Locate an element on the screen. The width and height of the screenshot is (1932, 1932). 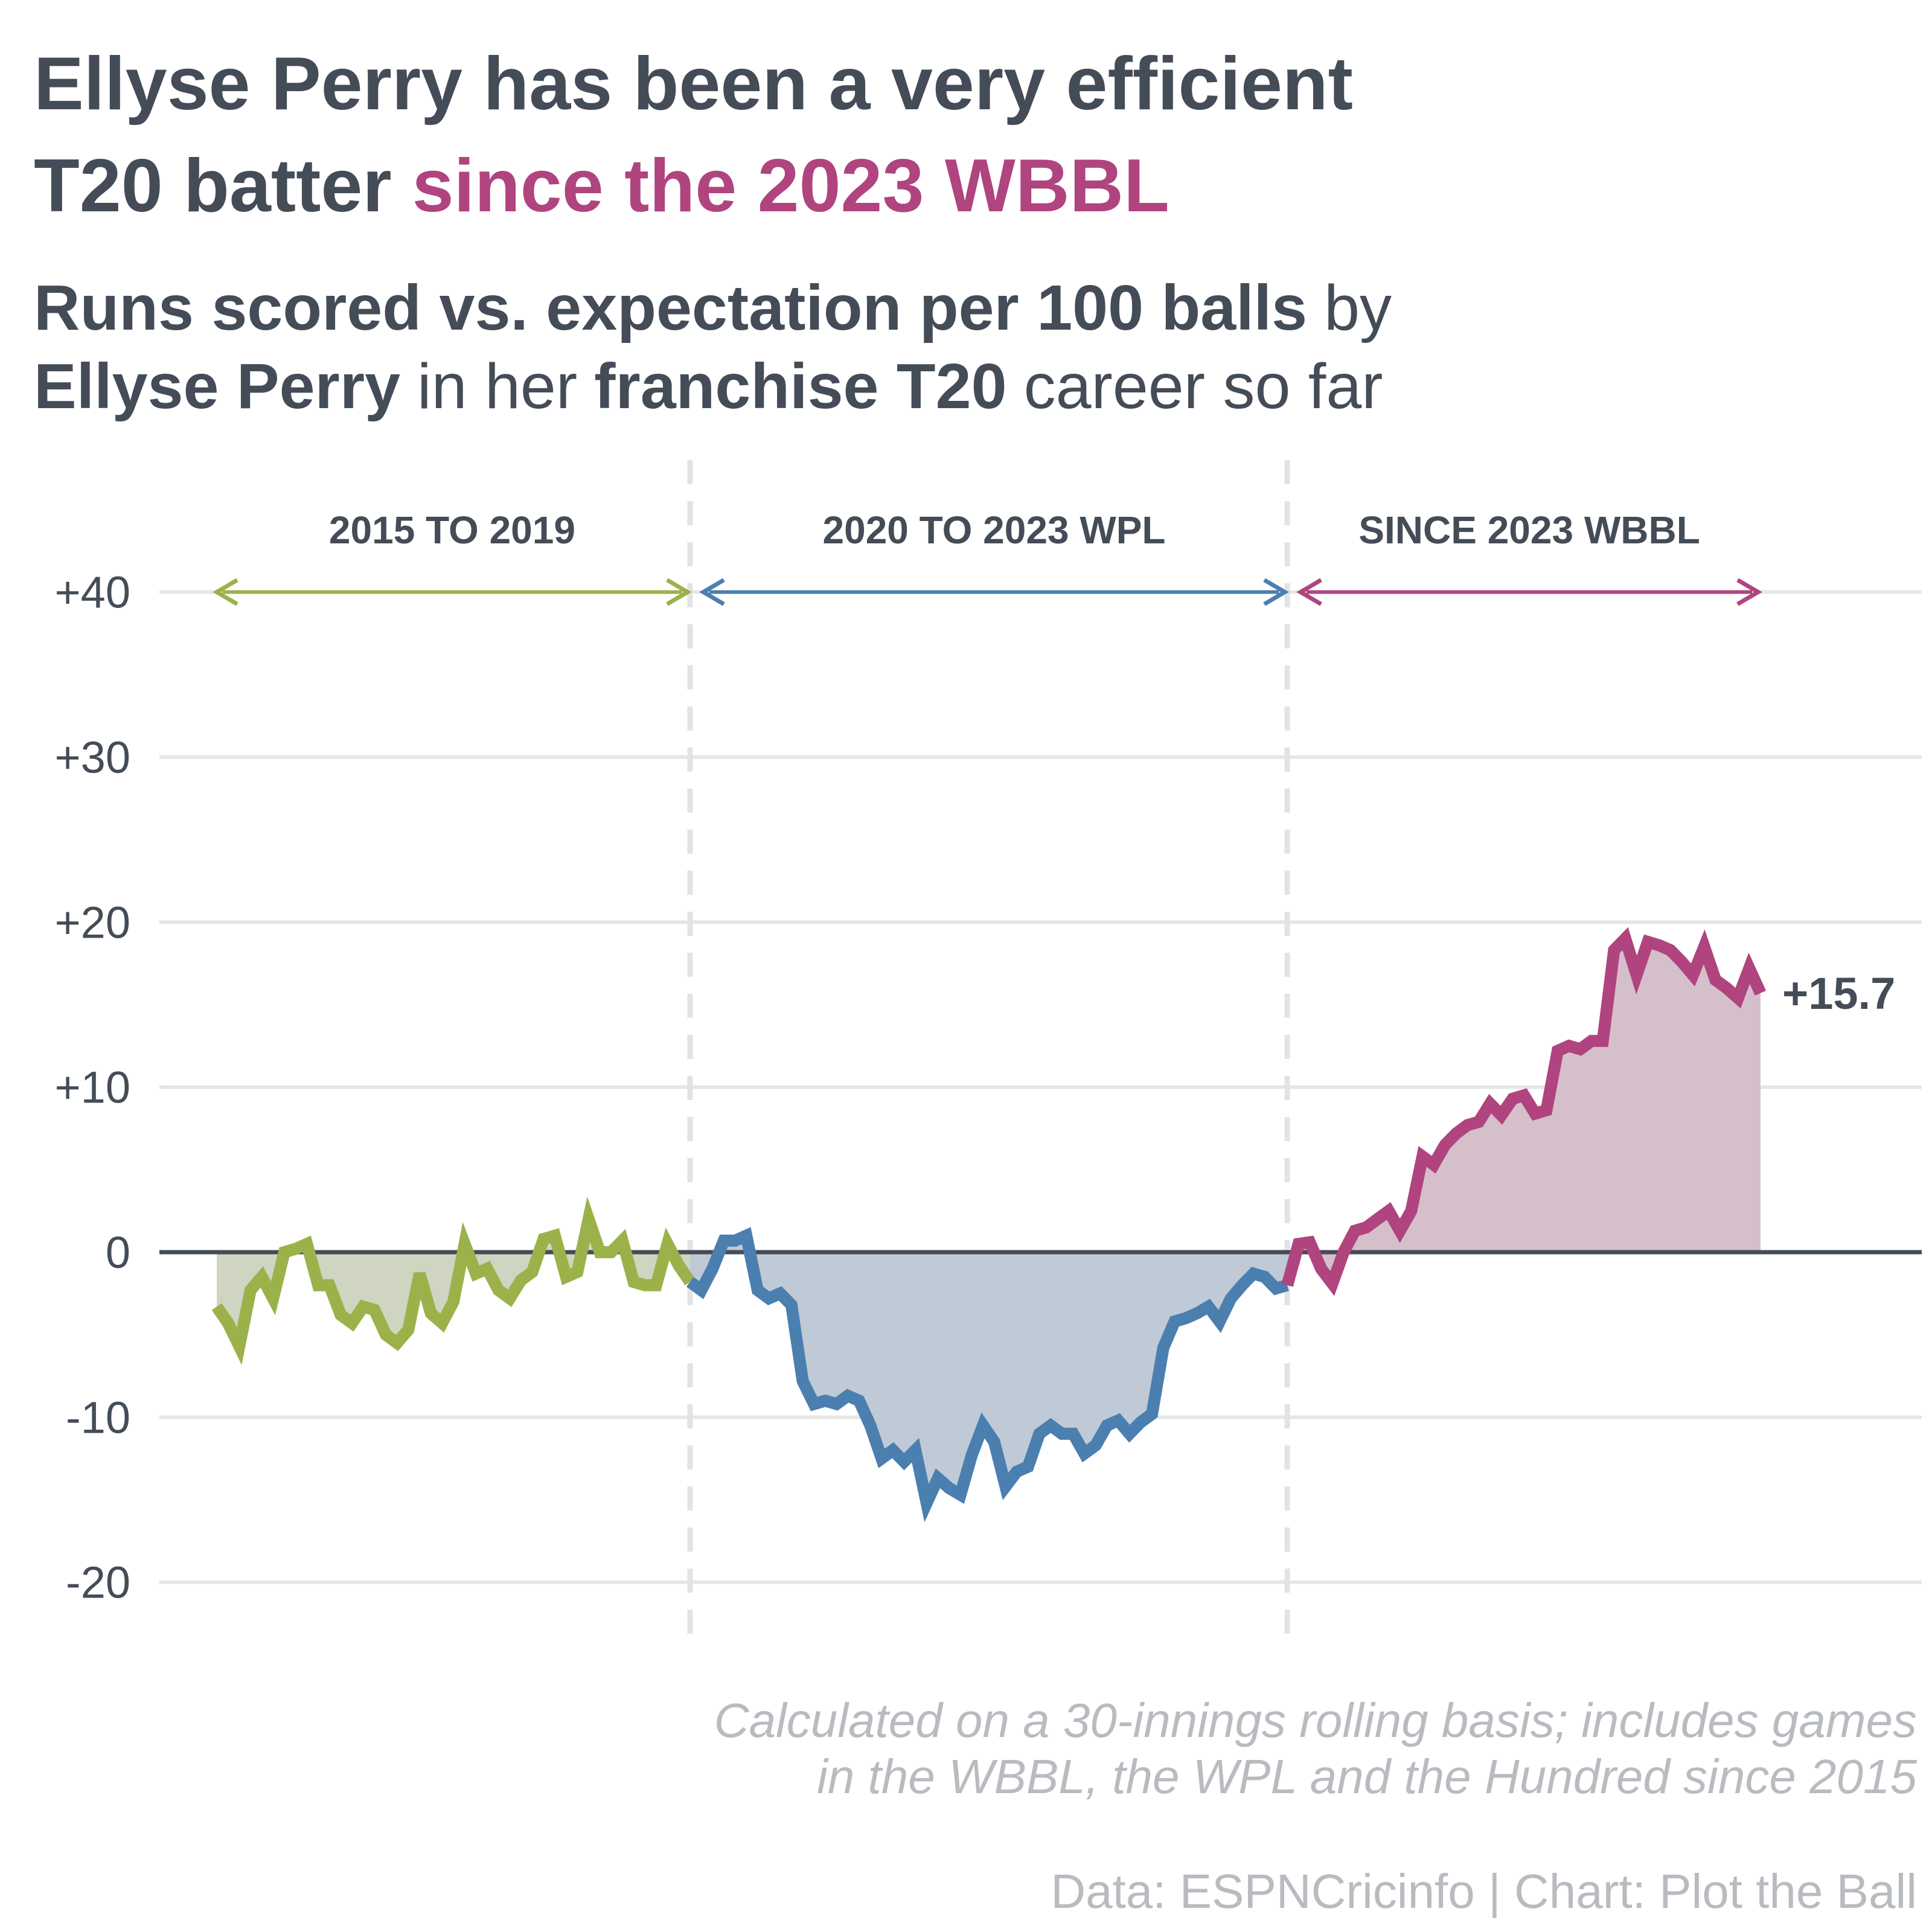
y-tick-label: 0 is located at coordinates (118, 1252).